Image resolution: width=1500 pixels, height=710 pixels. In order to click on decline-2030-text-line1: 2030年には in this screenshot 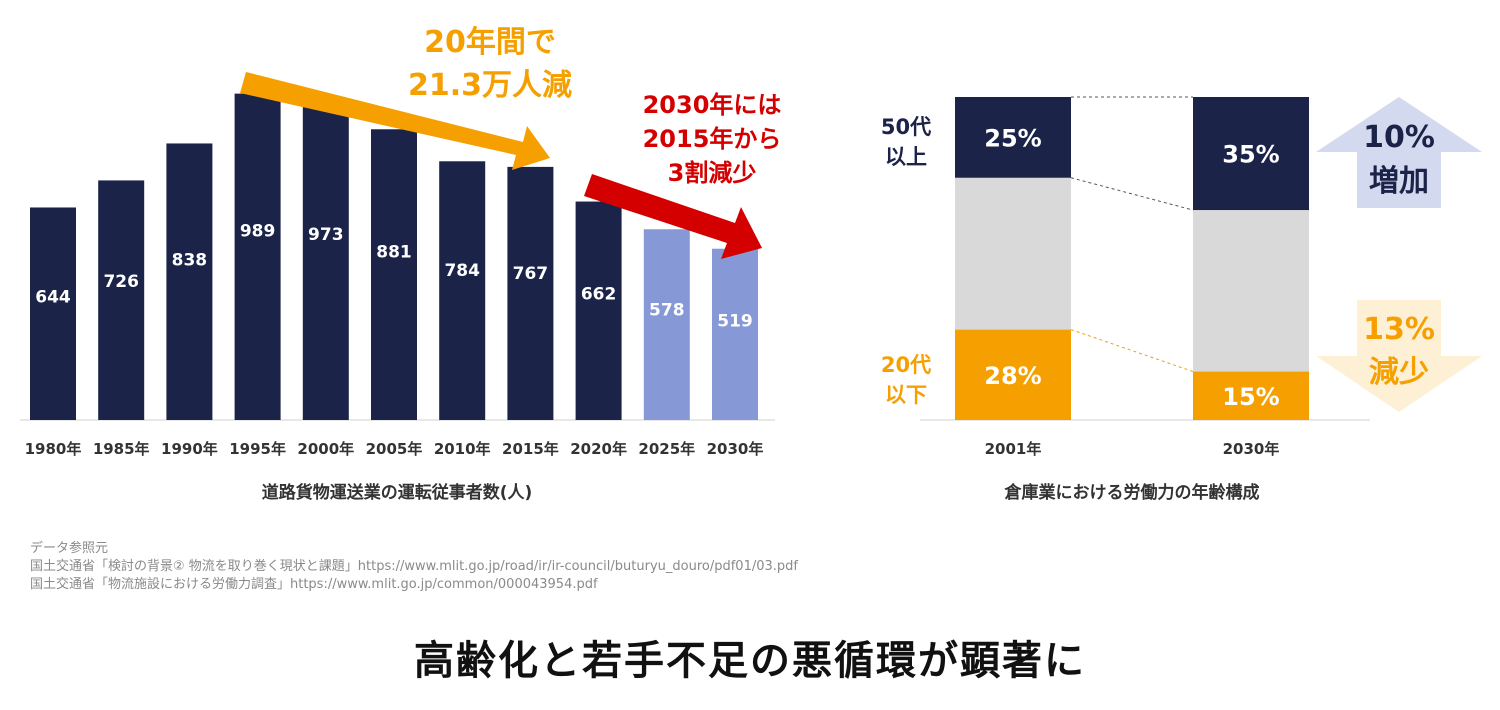, I will do `click(712, 105)`.